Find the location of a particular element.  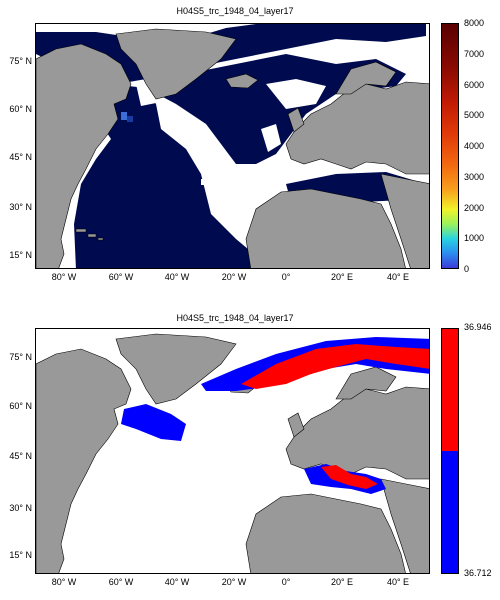

panel1-colorbar-tick-0: 0 is located at coordinates (467, 269).